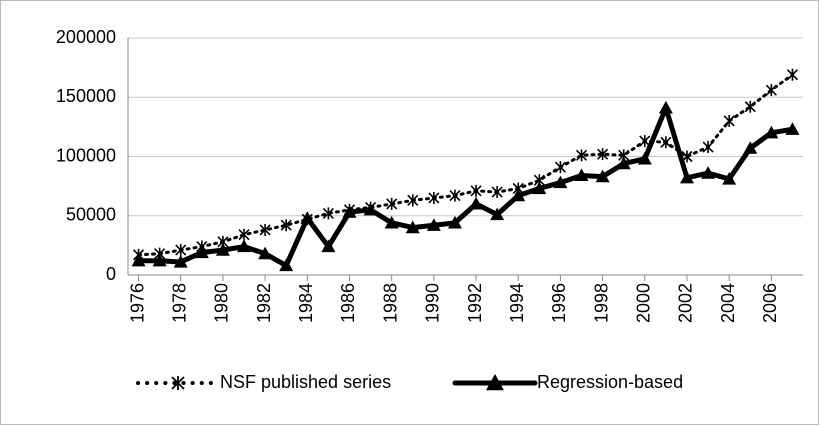 This screenshot has height=426, width=820. What do you see at coordinates (728, 303) in the screenshot?
I see `x-tick-label: 2004` at bounding box center [728, 303].